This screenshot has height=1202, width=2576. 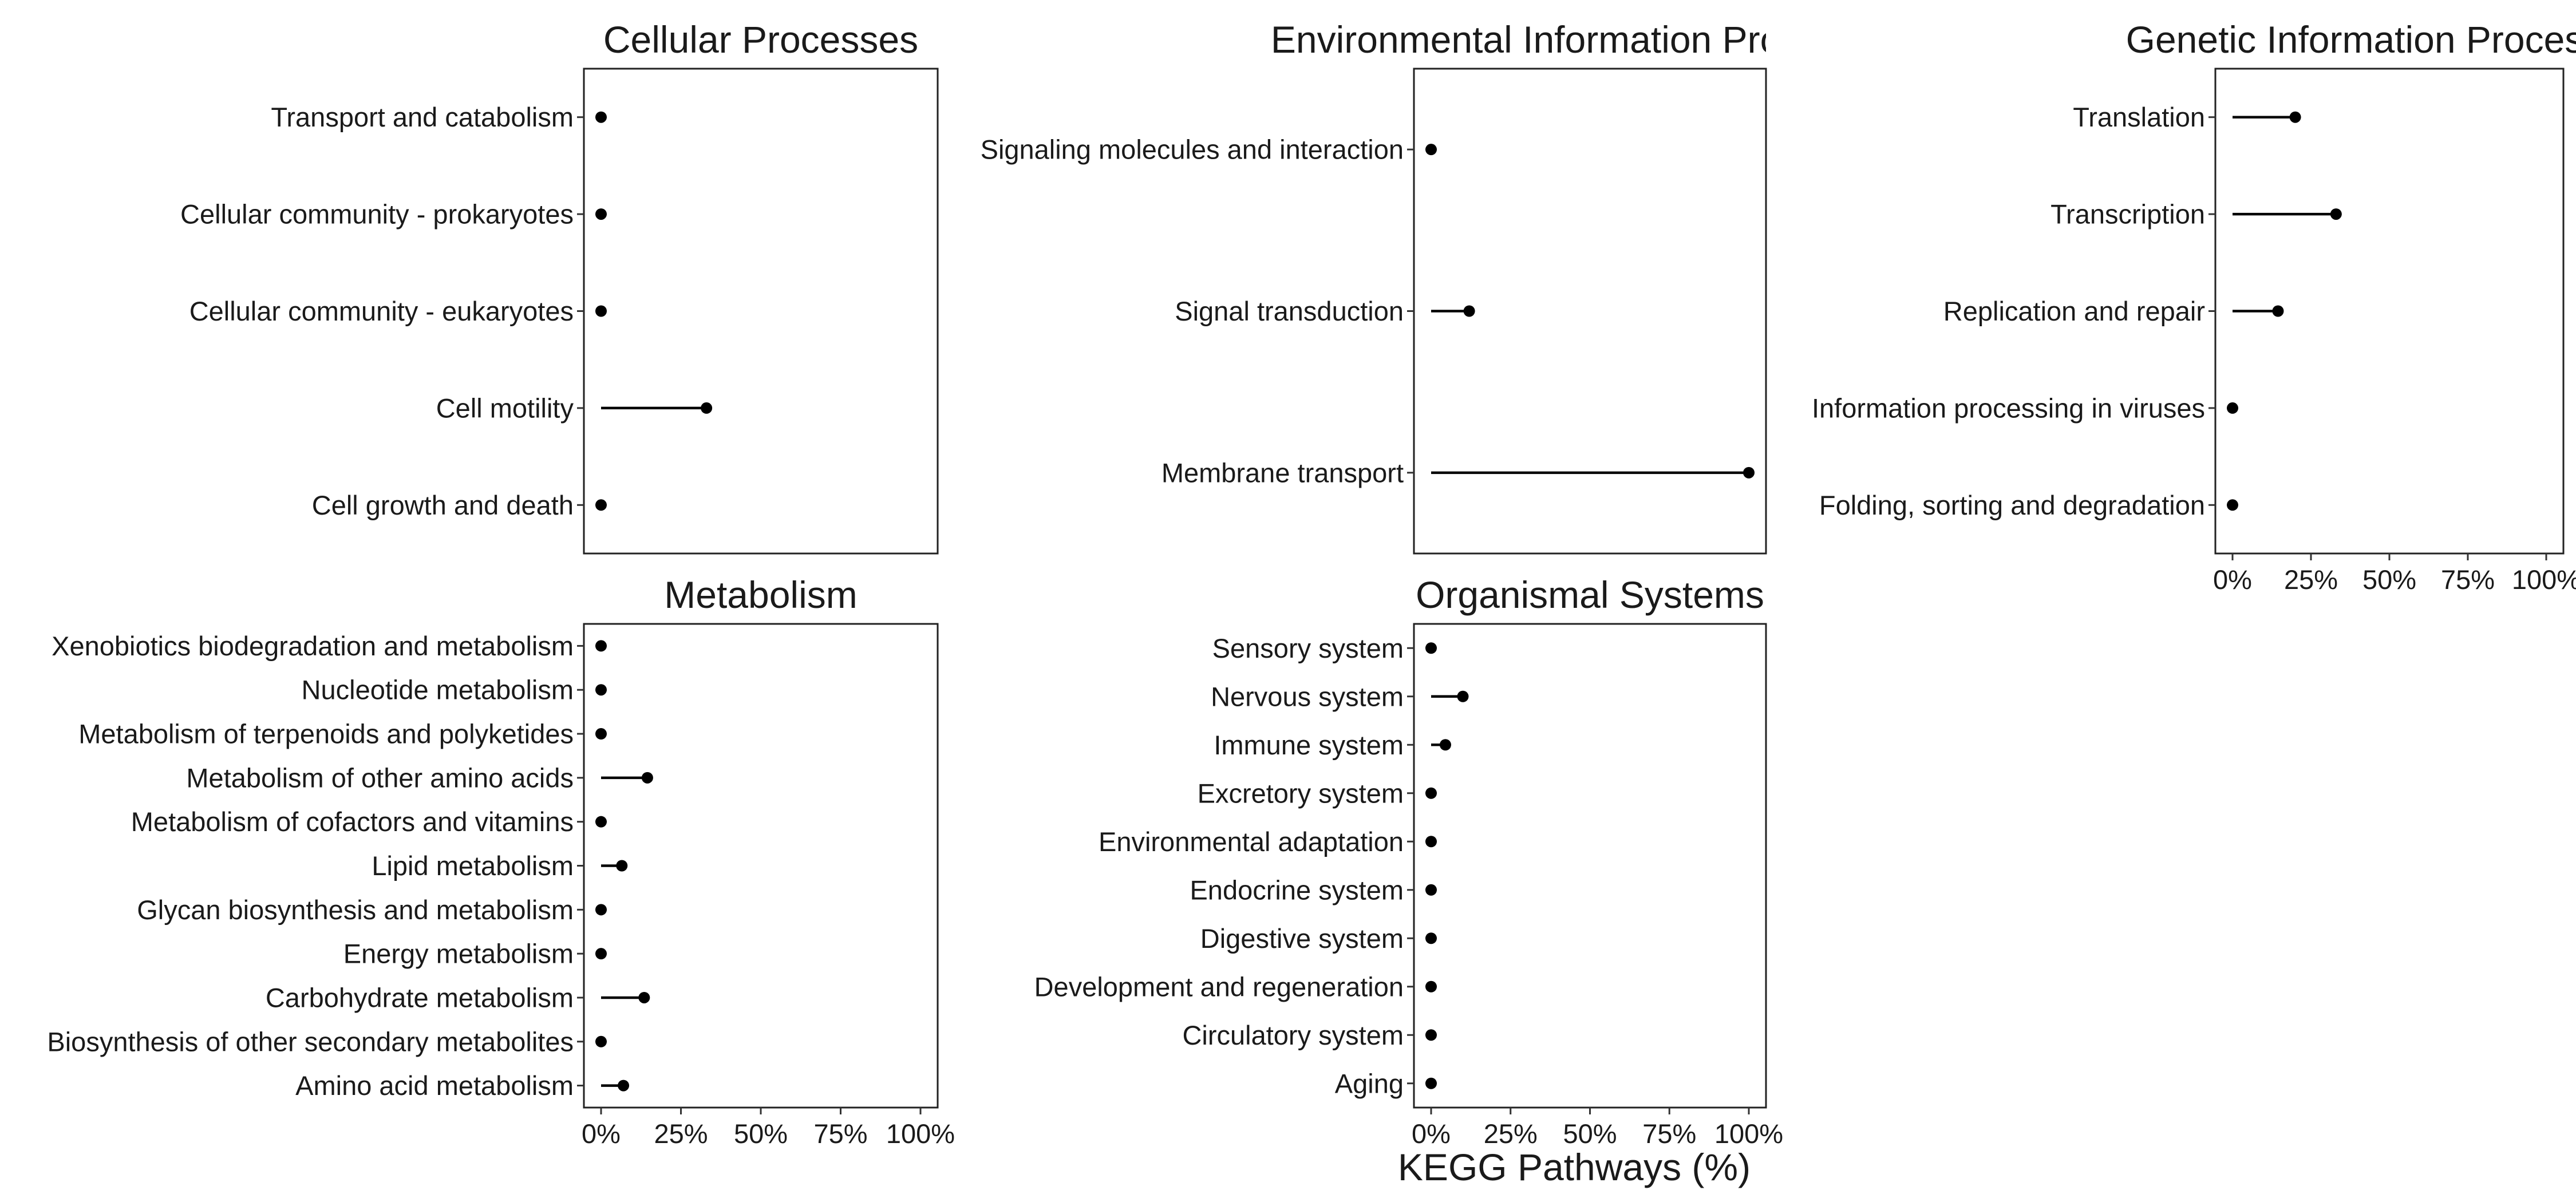 I want to click on panel-title: Genetic Information Processing, so click(x=2351, y=40).